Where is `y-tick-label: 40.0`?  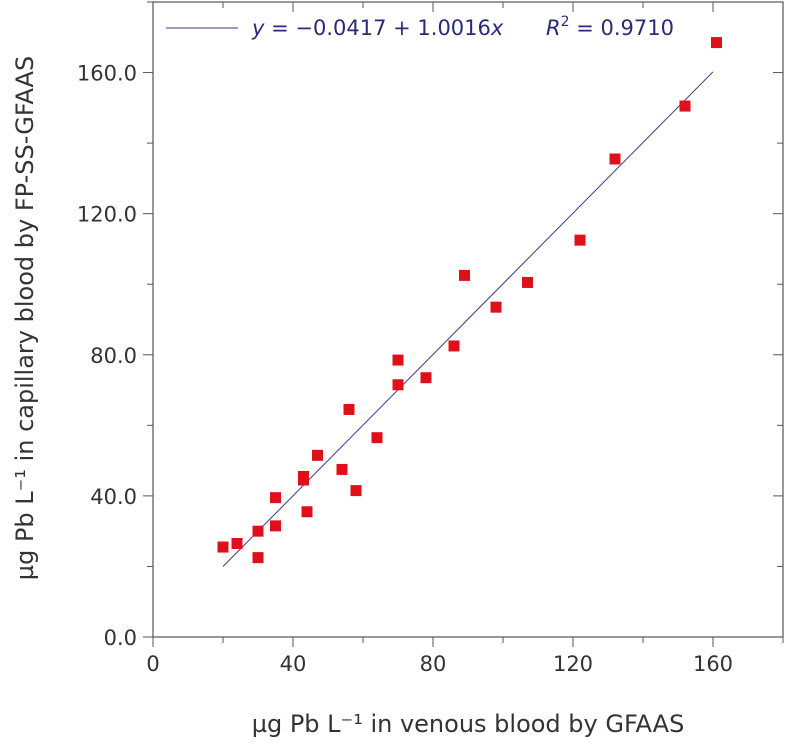 y-tick-label: 40.0 is located at coordinates (113, 497).